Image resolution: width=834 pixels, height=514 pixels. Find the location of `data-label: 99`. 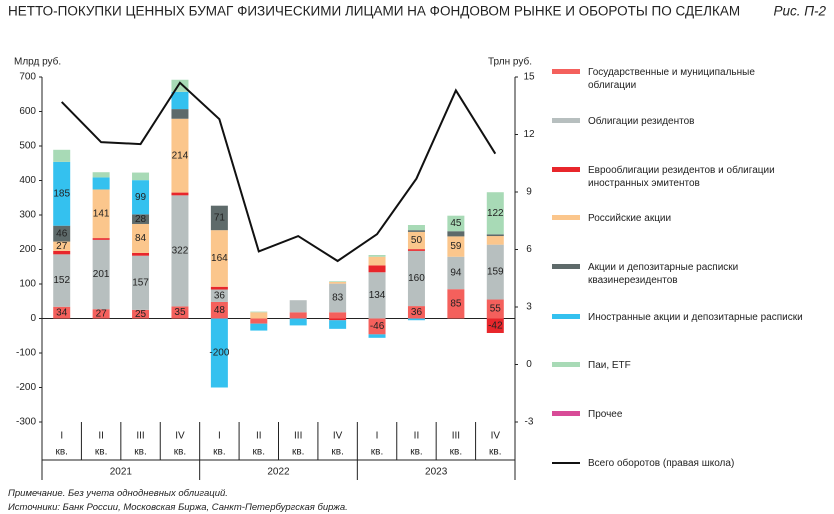

data-label: 99 is located at coordinates (141, 197).